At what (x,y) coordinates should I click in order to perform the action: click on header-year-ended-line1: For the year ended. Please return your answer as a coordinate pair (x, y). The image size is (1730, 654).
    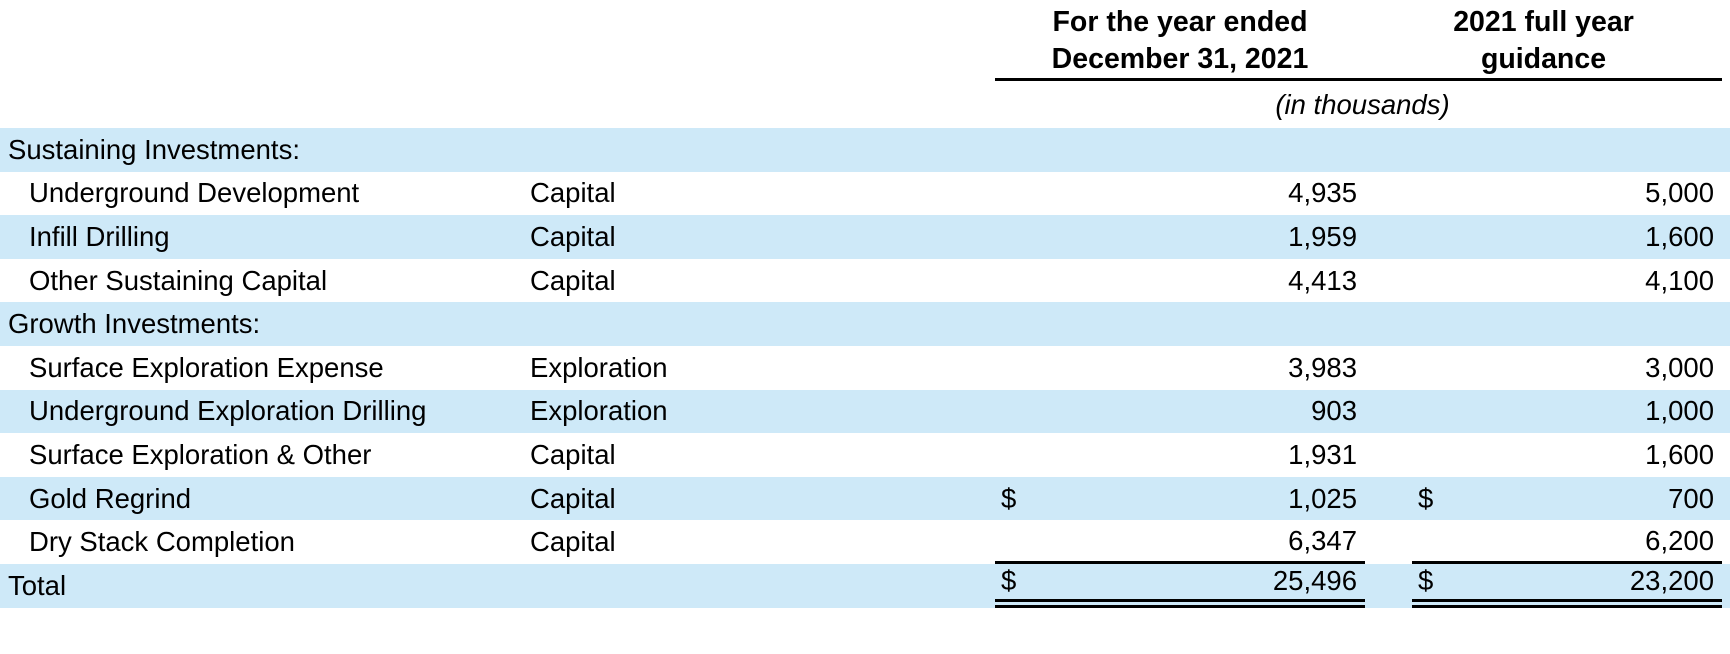
    Looking at the image, I should click on (1180, 22).